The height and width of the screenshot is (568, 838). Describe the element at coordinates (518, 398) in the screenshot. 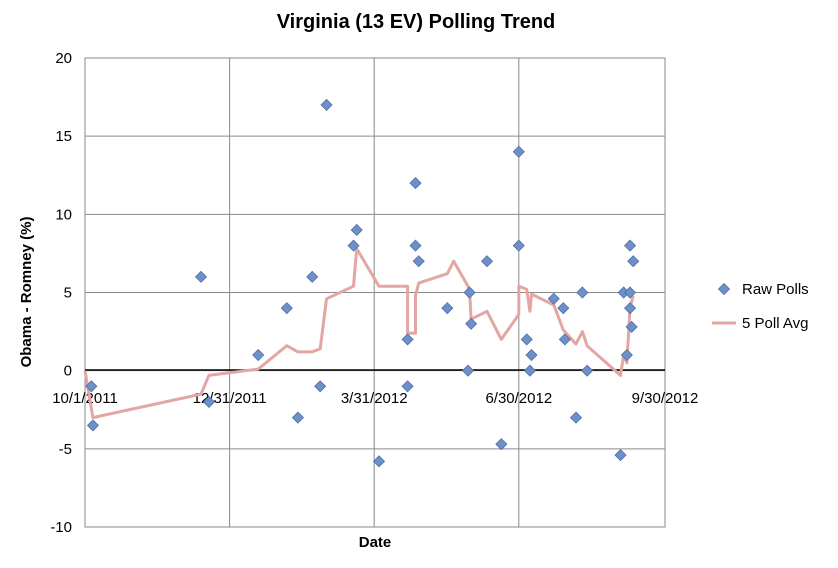

I see `x-tick-label: 6/30/2012` at that location.